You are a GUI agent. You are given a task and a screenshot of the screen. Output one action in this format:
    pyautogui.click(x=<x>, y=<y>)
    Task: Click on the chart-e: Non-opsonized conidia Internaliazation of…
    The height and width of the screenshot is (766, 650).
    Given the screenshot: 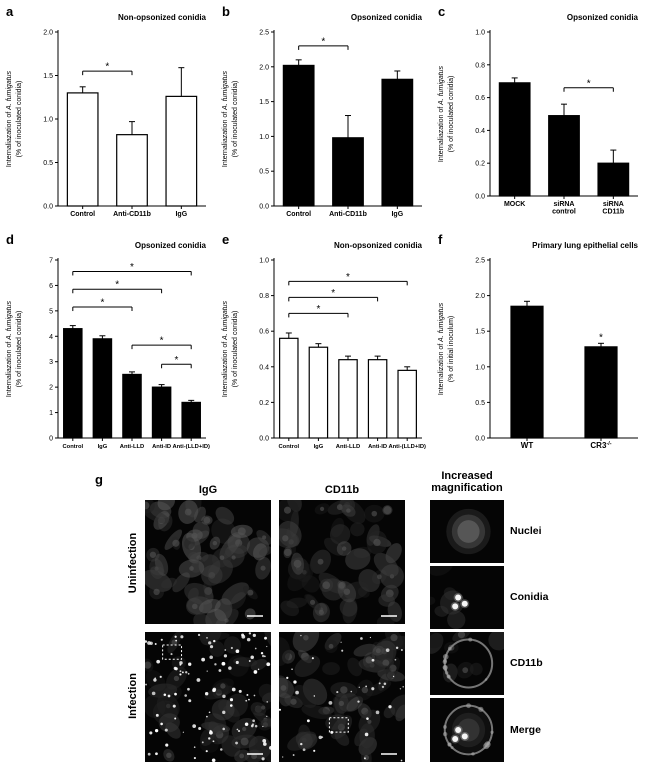 What is the action you would take?
    pyautogui.click(x=325, y=344)
    